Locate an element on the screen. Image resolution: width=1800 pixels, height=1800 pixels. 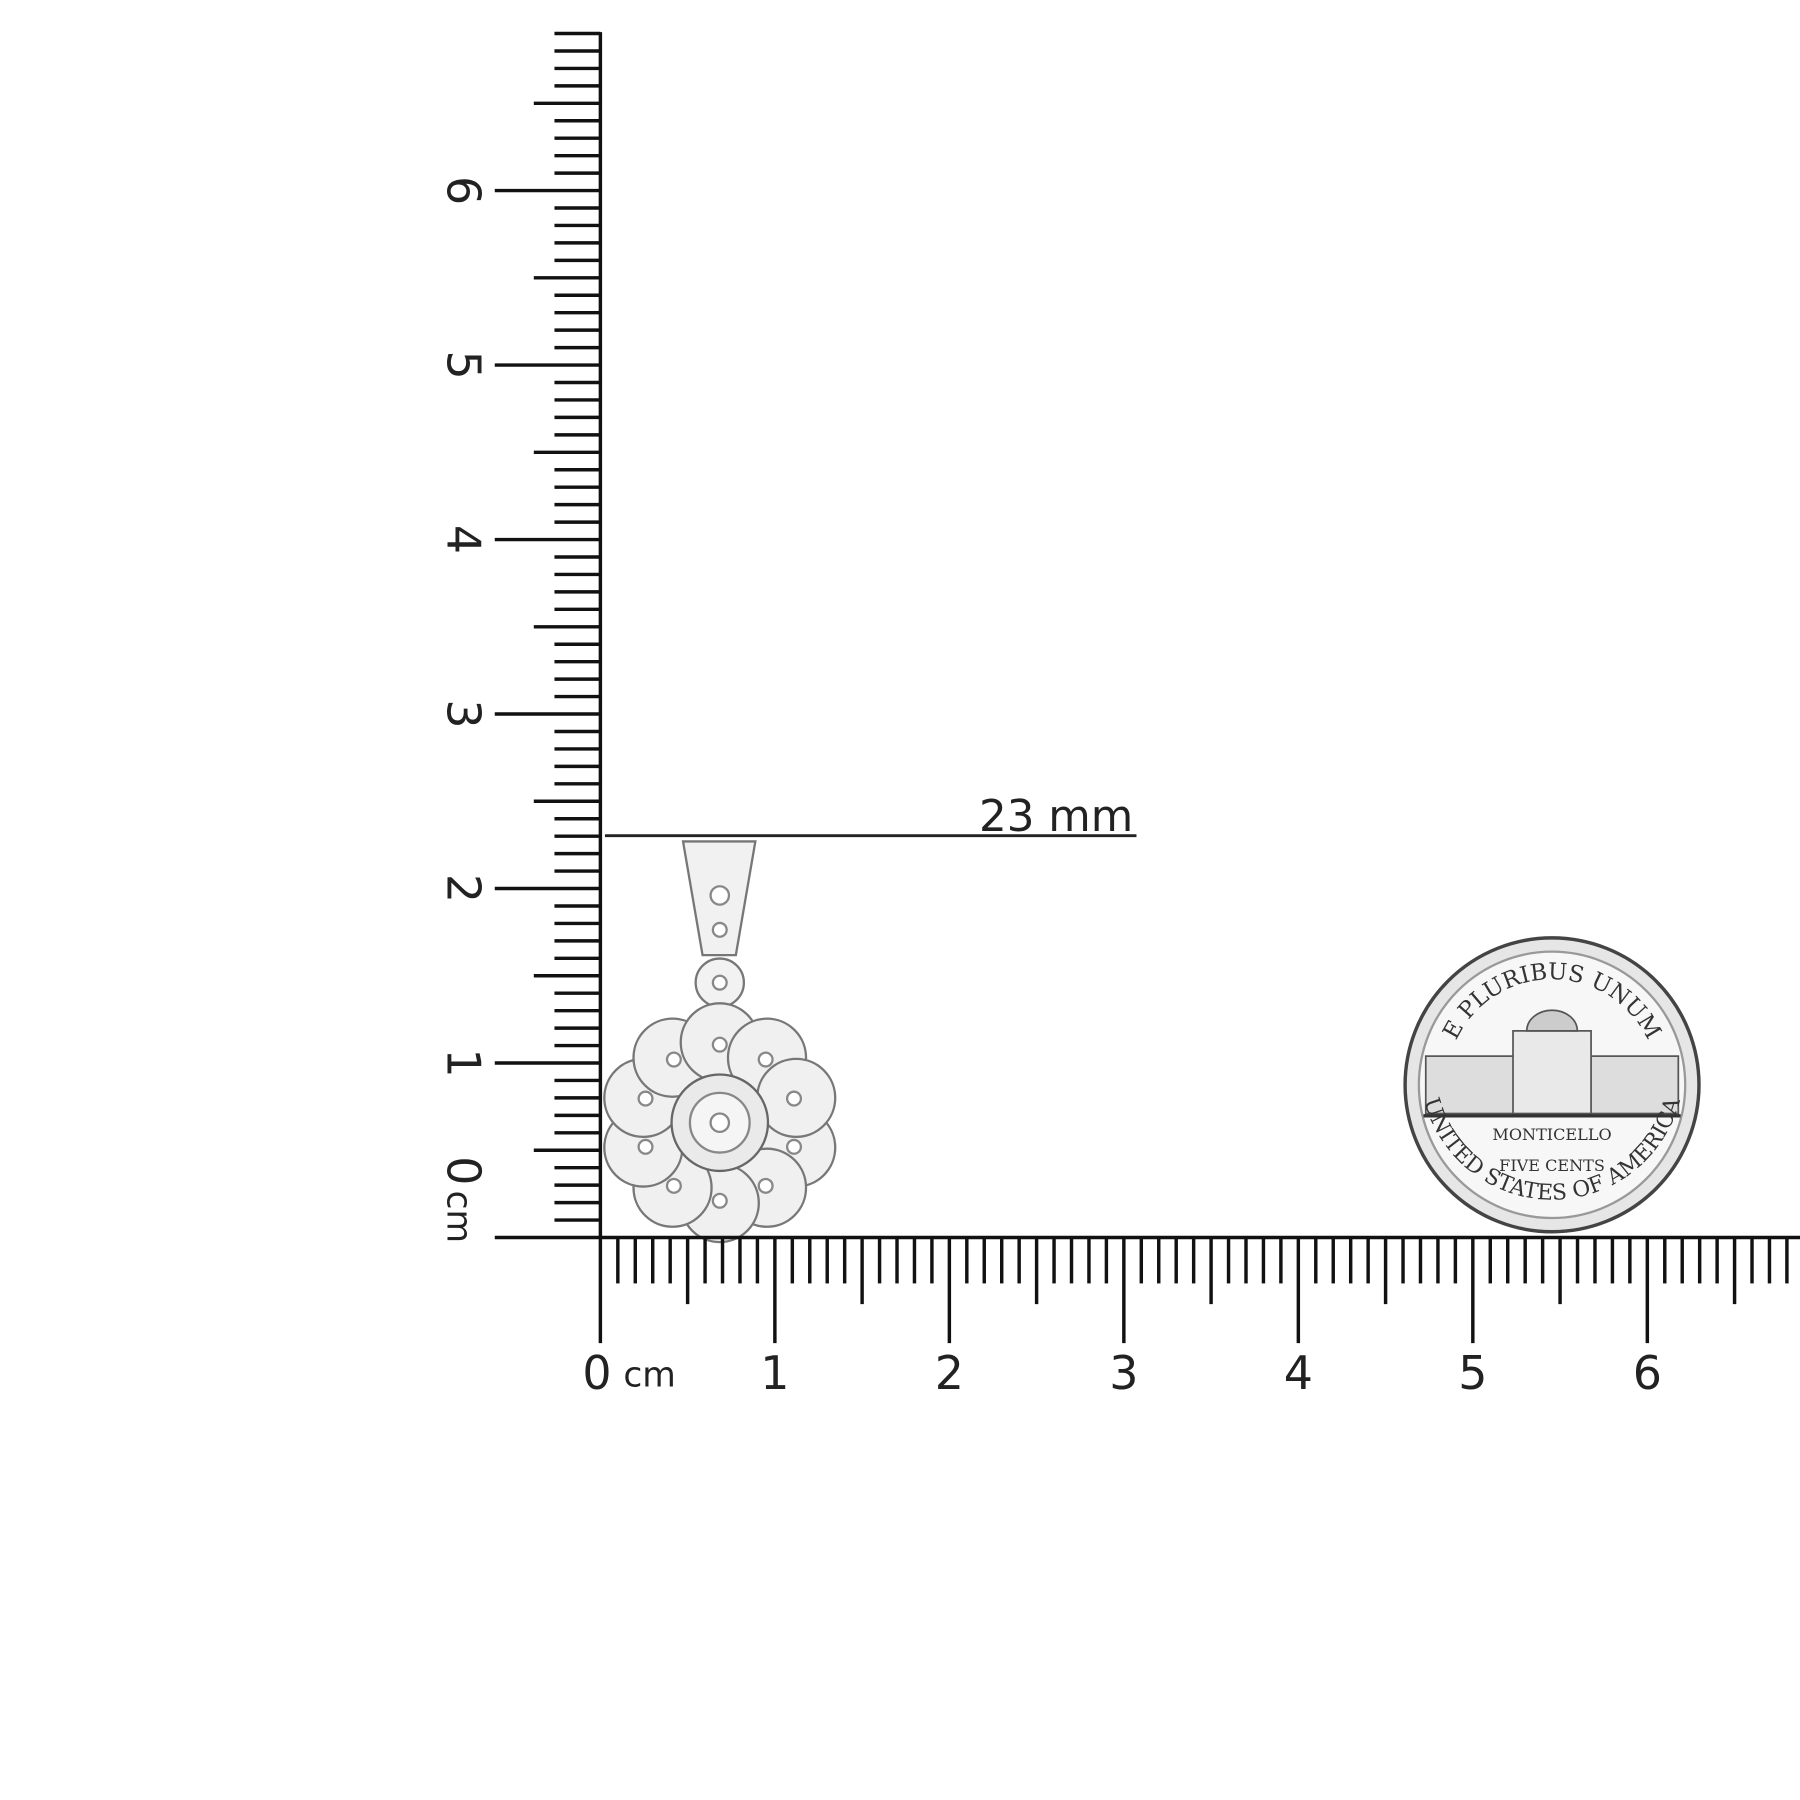
coin-denomination: FIVE CENTS is located at coordinates (1552, 1165).